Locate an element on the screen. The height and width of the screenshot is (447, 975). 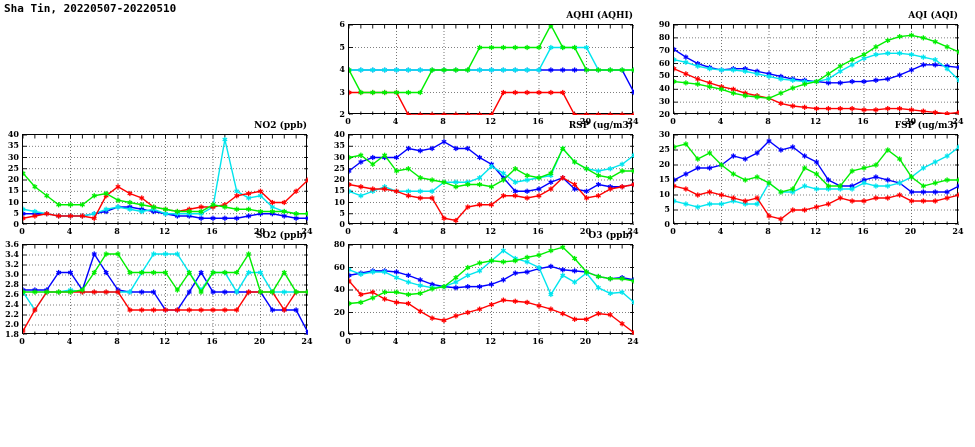
plot-area-o3 is located at coordinates (491, 289).